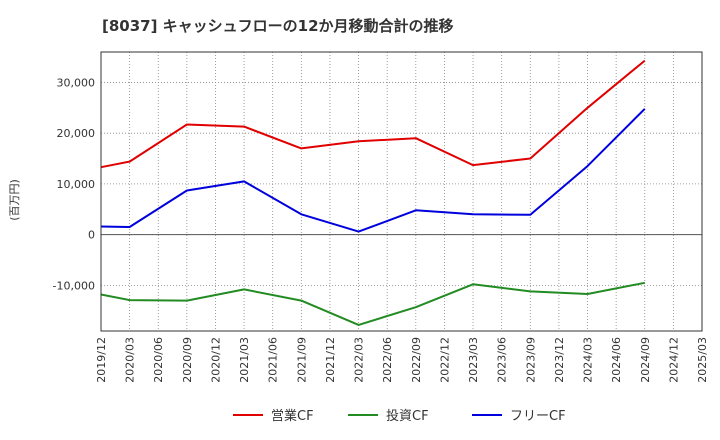  Describe the element at coordinates (645, 360) in the screenshot. I see `x-tick-label: 2024/09` at that location.